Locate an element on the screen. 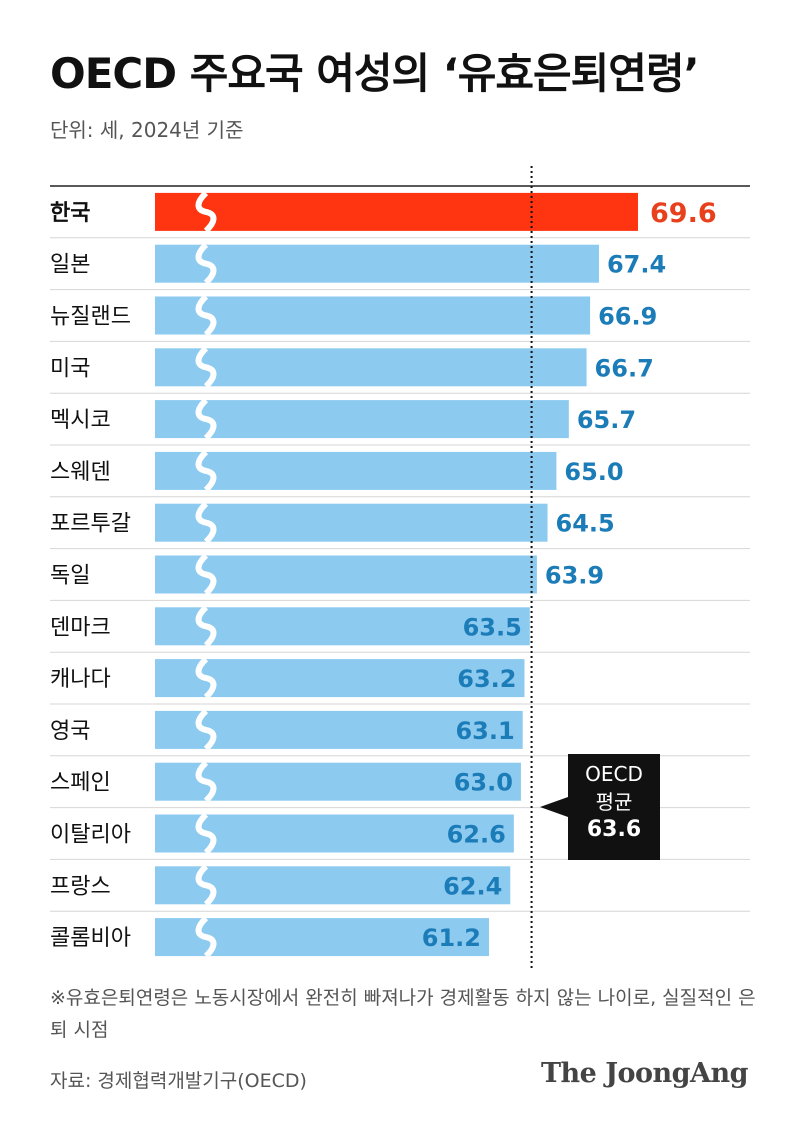  value-label: 63.1 is located at coordinates (484, 731).